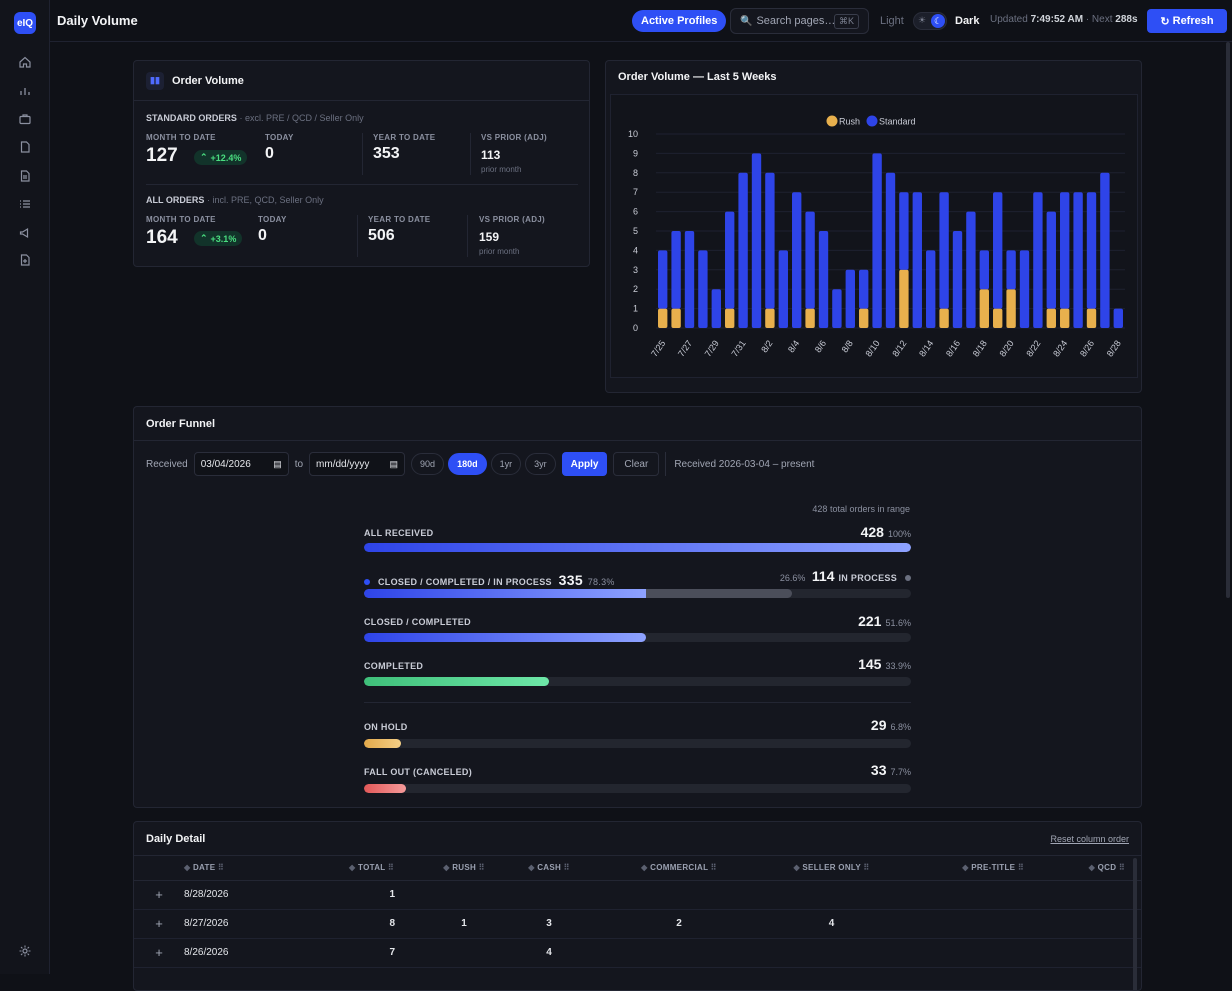 The image size is (1232, 991). I want to click on updated-time: 7:49:52 AM, so click(1057, 19).